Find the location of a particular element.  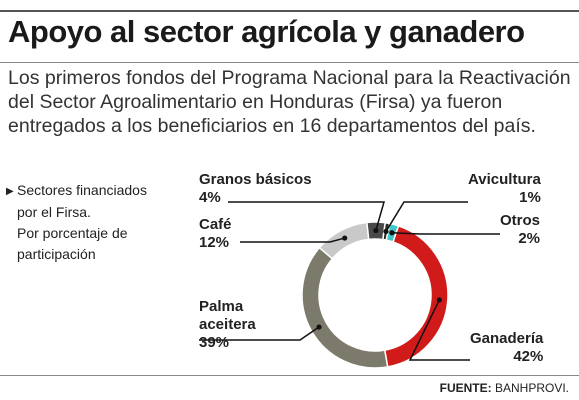

label-ganaderia: Ganadería 42% is located at coordinates (506, 348).